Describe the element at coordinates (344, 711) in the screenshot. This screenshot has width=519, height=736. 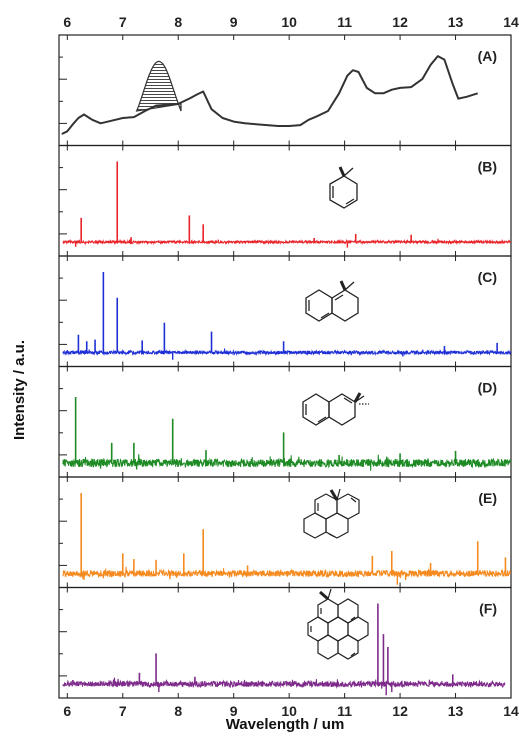
I see `x-tick-label-bottom: 11` at that location.